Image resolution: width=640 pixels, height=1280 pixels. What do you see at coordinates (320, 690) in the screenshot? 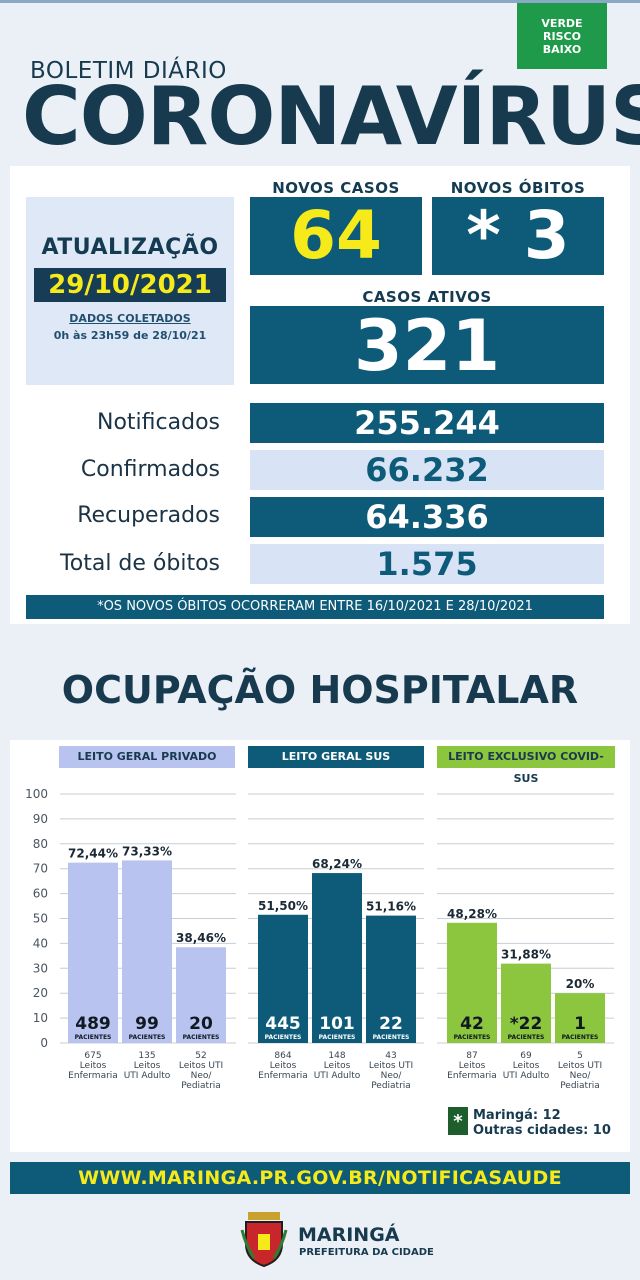
I see `occupancy-title: OCUPAÇÃO HOSPITALAR` at bounding box center [320, 690].